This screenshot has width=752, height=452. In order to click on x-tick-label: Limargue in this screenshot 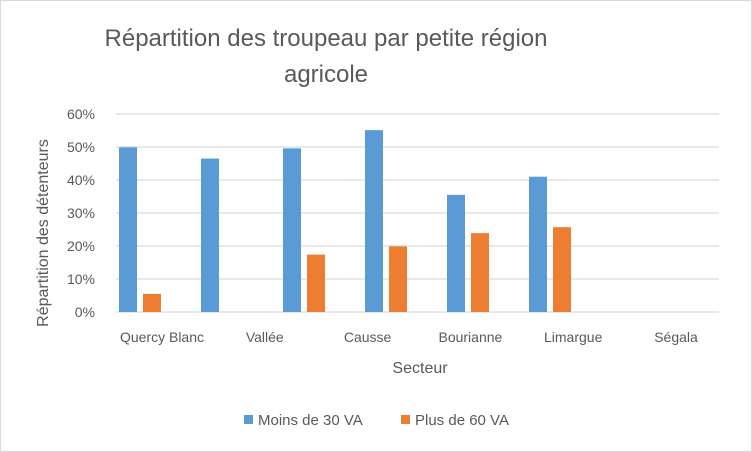, I will do `click(573, 337)`.